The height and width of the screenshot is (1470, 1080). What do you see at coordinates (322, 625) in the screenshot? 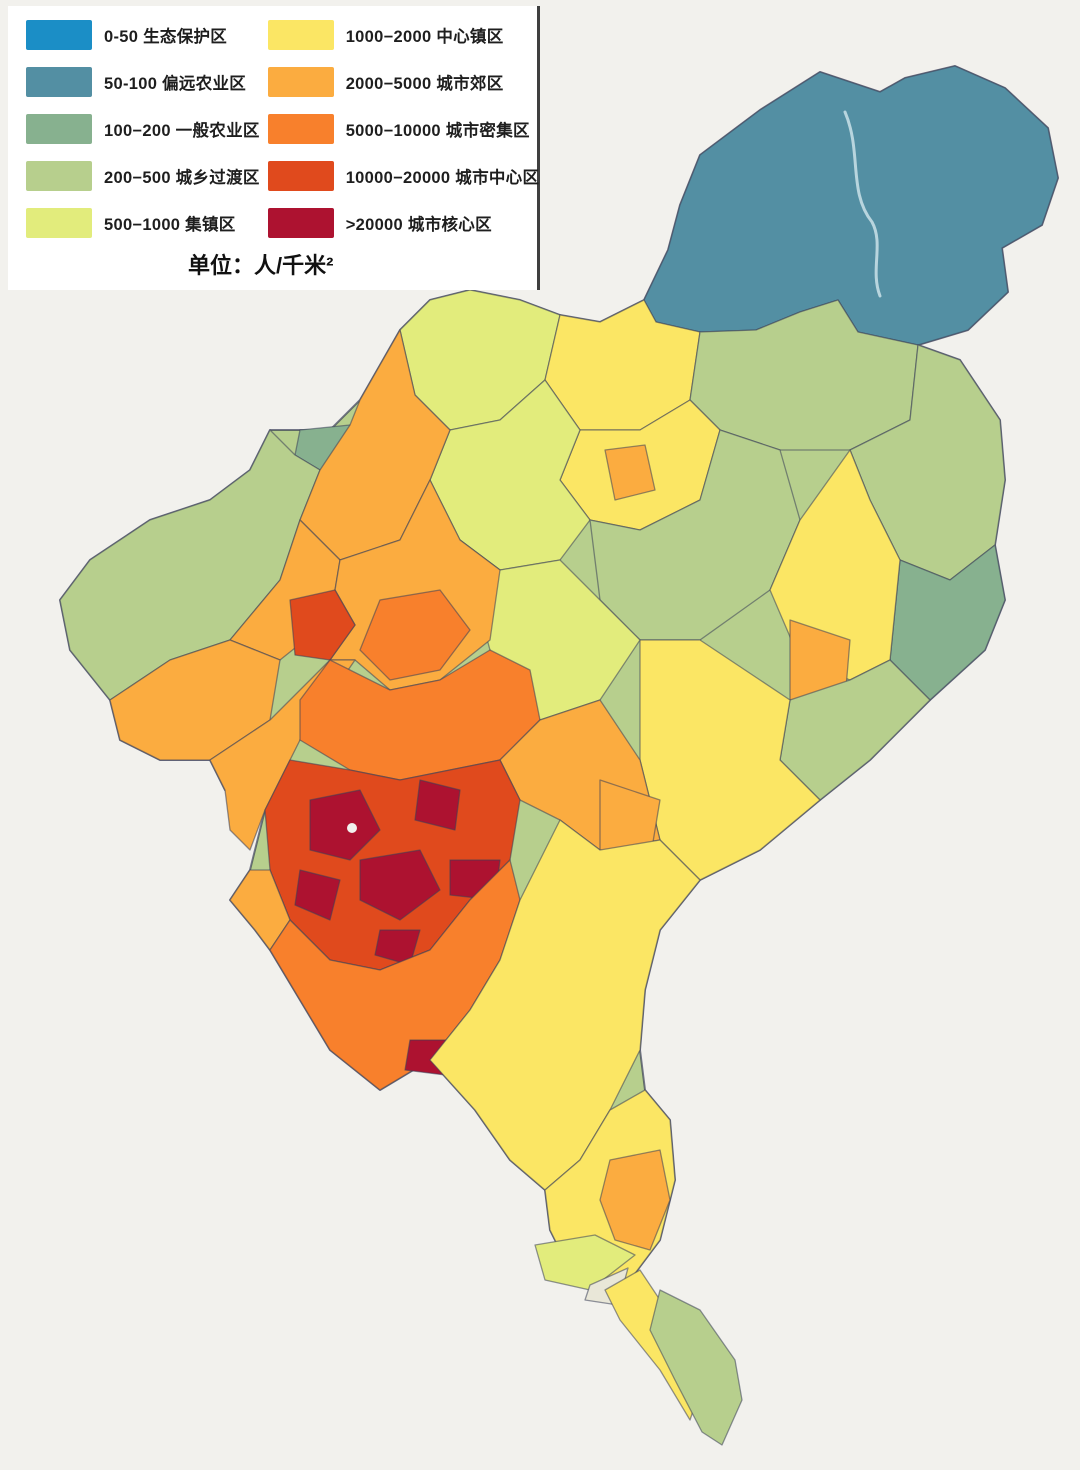
I see `map-region-west-redorange-patch` at bounding box center [322, 625].